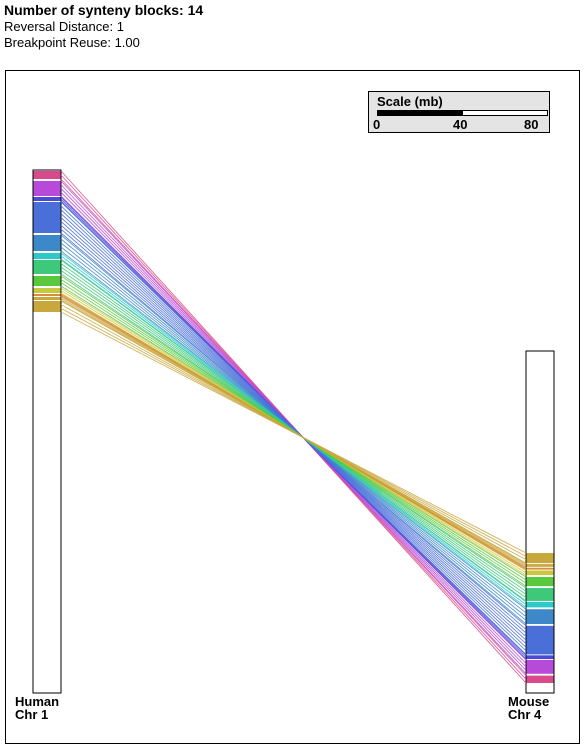 The image size is (588, 746). I want to click on scale-tick-40: 40, so click(460, 124).